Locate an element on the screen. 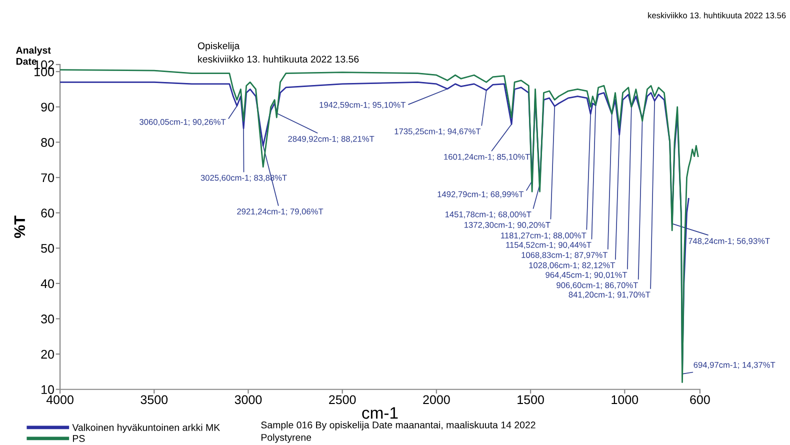  annotation: 1601,24cm-1; 85,10%T is located at coordinates (487, 157).